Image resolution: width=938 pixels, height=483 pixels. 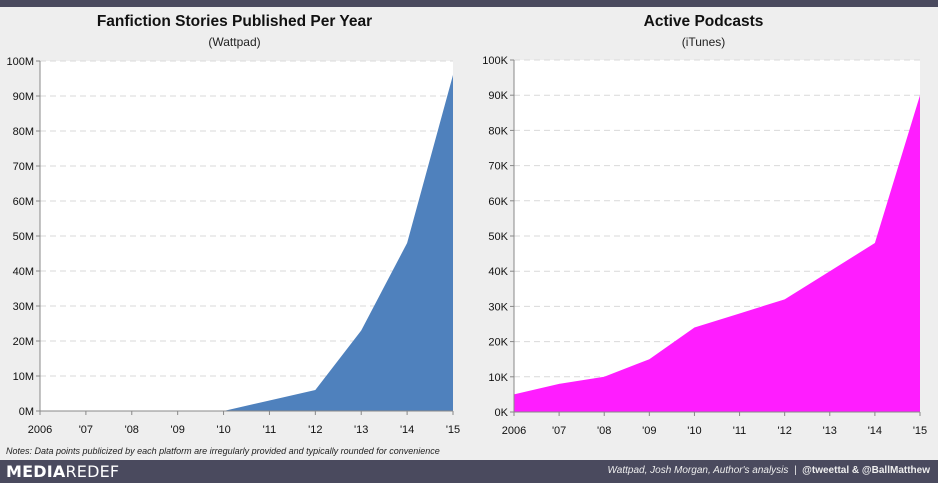 I want to click on y-tick-label: 60K, so click(x=498, y=202).